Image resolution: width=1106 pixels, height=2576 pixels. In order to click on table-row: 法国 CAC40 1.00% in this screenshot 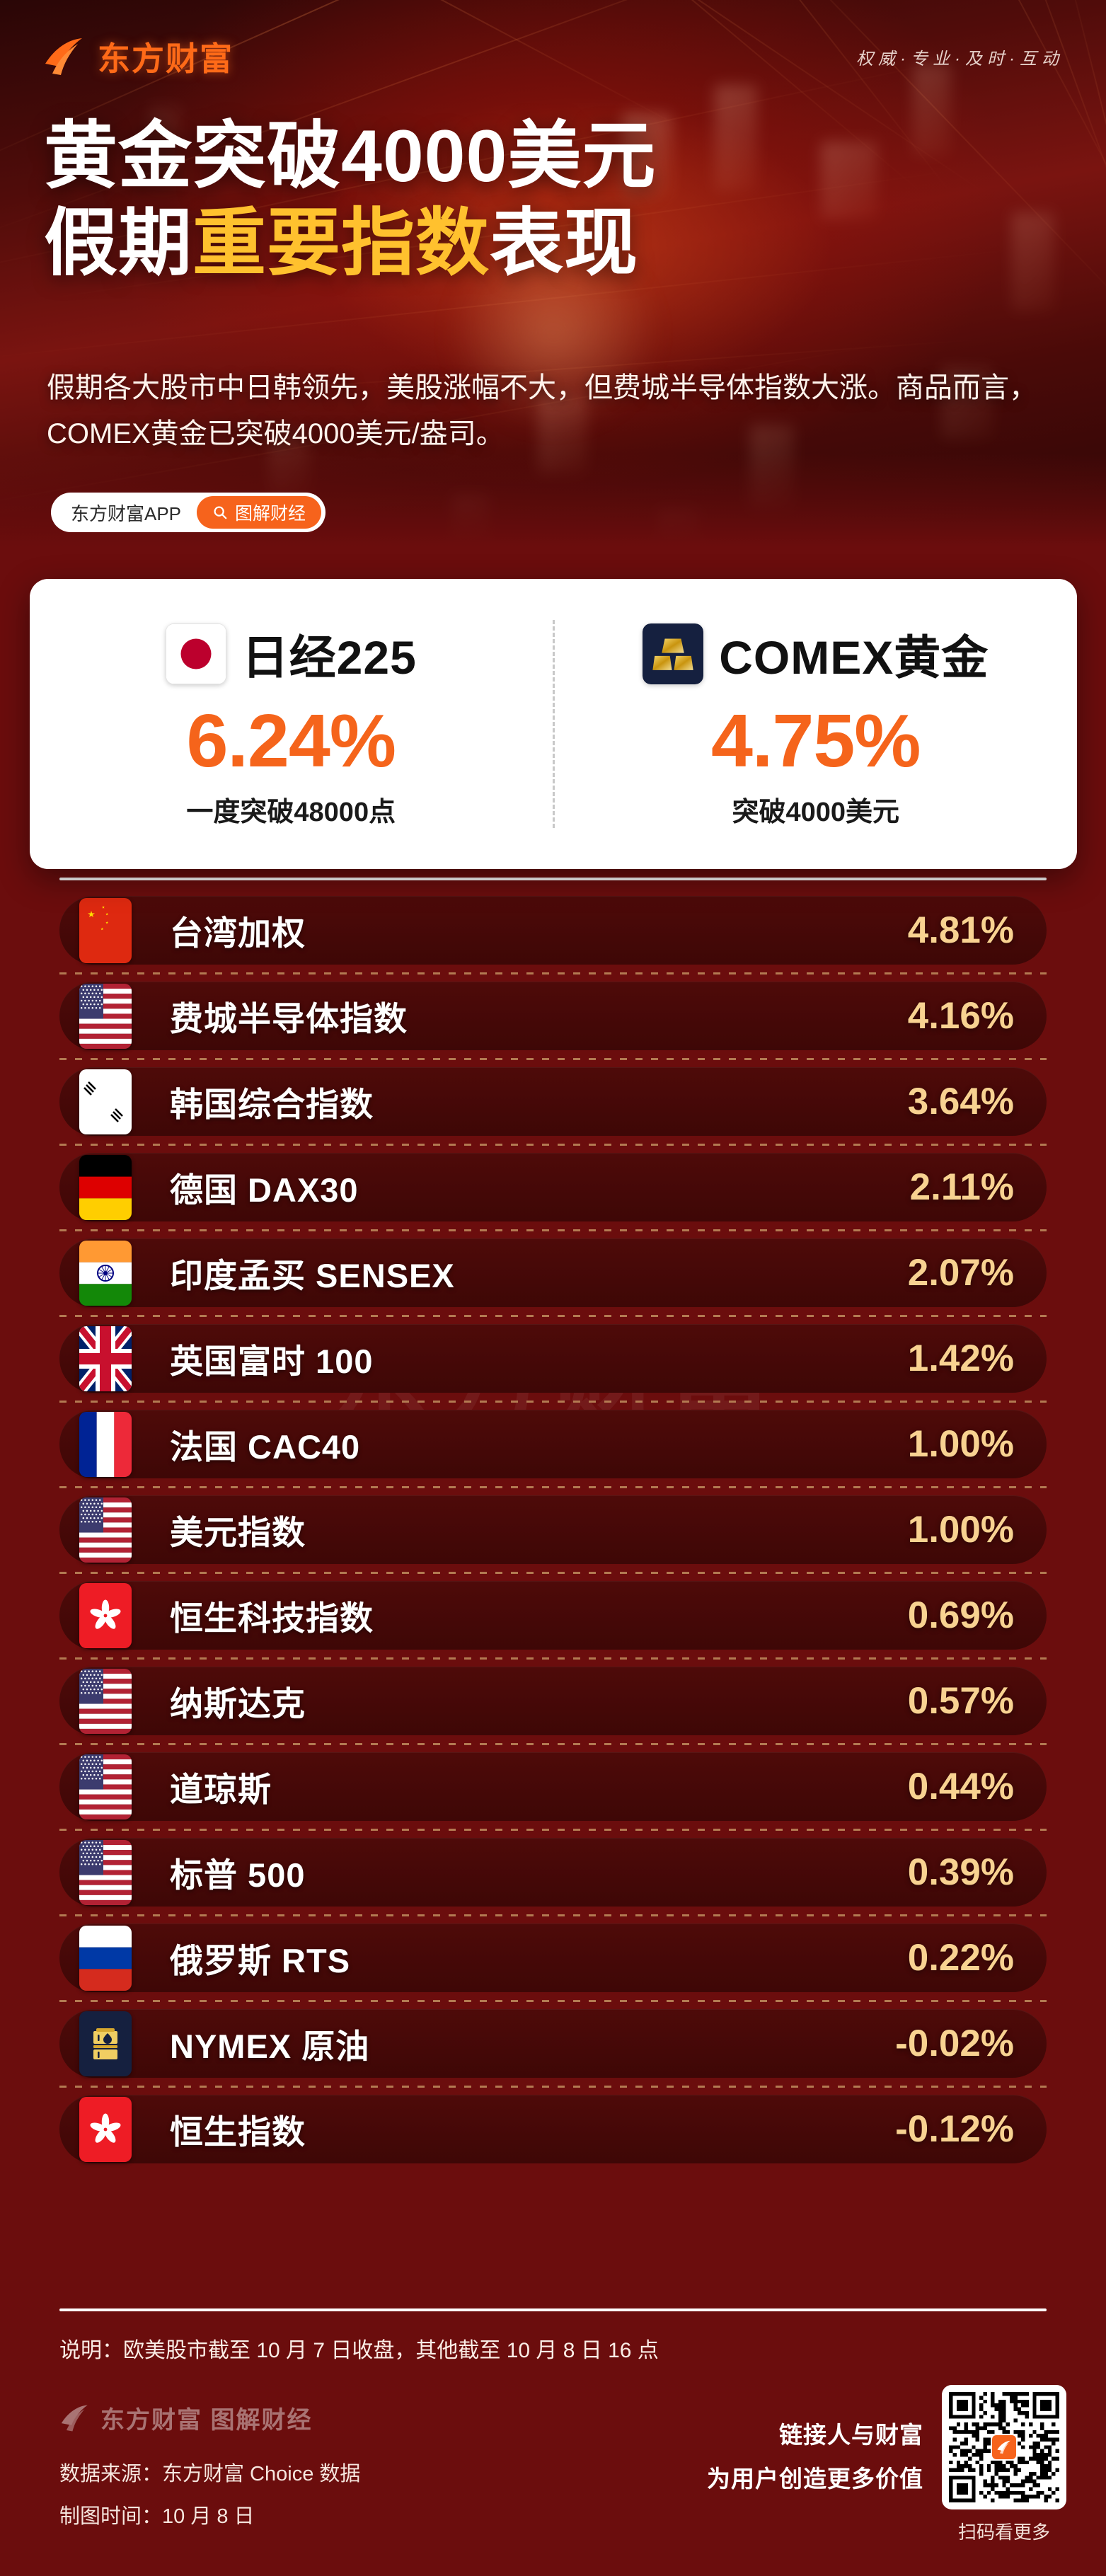, I will do `click(553, 1444)`.